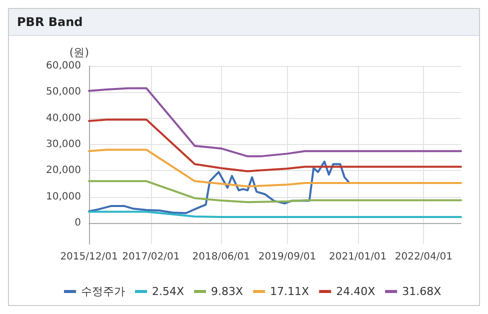 Image resolution: width=488 pixels, height=314 pixels. What do you see at coordinates (63, 118) in the screenshot?
I see `y-tick-label: 40,000` at bounding box center [63, 118].